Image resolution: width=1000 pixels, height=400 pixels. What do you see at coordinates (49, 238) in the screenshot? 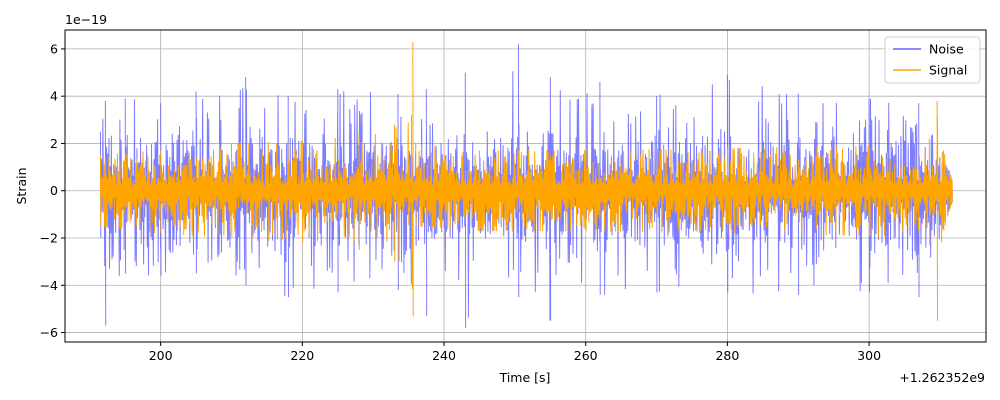
I see `y-tick-label: −2` at bounding box center [49, 238].